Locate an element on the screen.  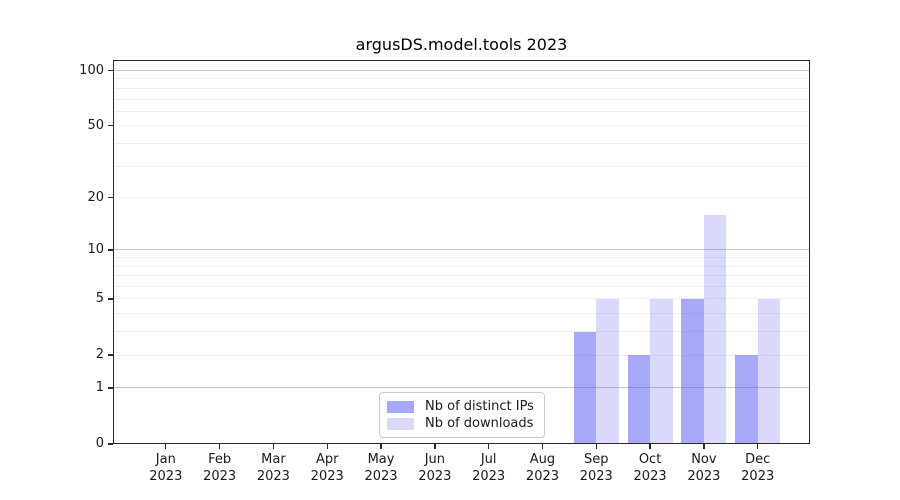
x-tick-label-jun: Jun 2023 is located at coordinates (435, 468).